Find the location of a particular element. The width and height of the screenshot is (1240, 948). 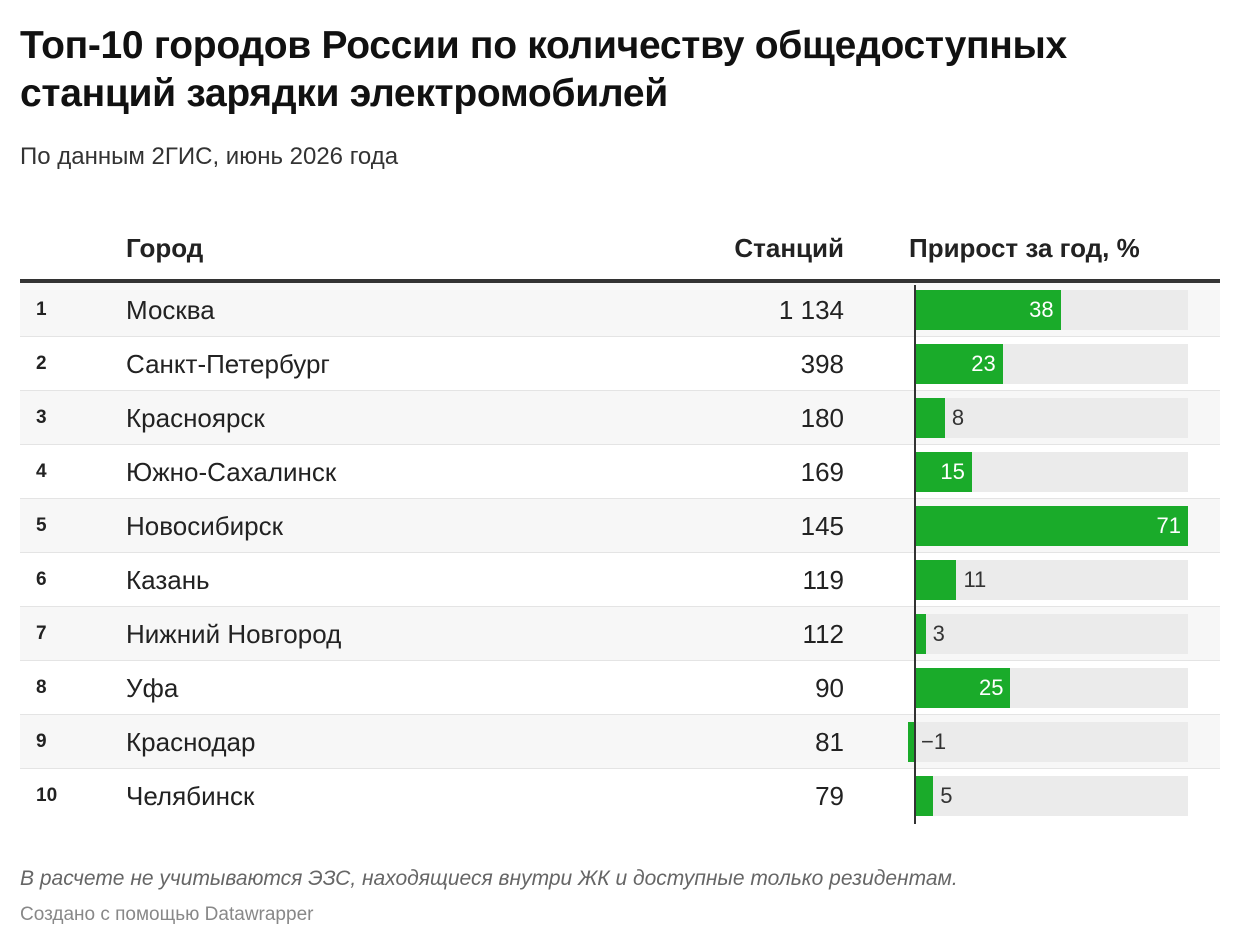

row-city: Красноярск is located at coordinates (195, 418).